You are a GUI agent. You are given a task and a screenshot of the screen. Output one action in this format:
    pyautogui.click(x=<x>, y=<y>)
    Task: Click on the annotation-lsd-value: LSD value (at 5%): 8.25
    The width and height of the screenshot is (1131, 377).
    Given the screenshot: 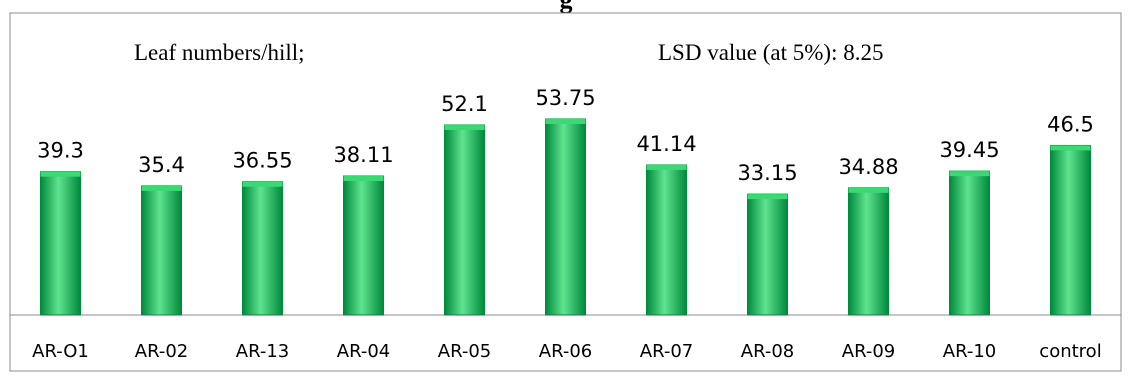 What is the action you would take?
    pyautogui.click(x=770, y=52)
    